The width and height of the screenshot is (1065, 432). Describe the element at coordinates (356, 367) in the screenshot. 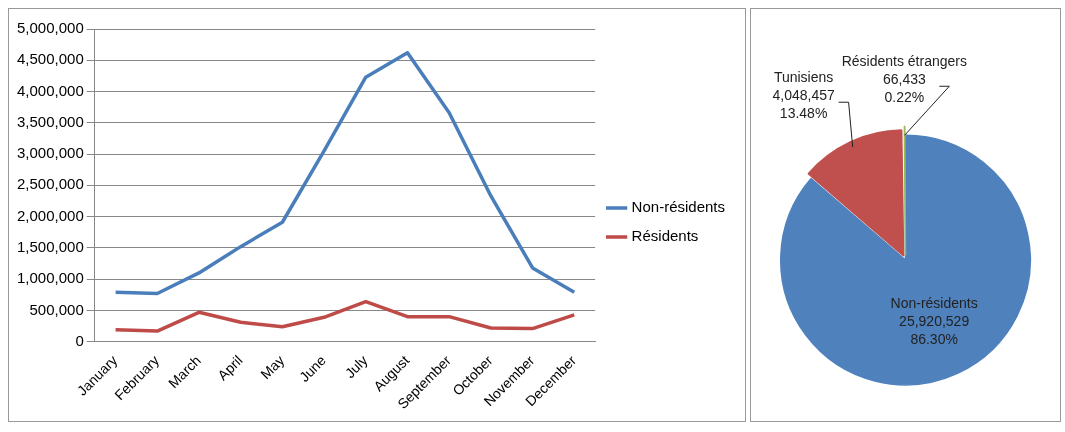

I see `x-tick-label: July` at that location.